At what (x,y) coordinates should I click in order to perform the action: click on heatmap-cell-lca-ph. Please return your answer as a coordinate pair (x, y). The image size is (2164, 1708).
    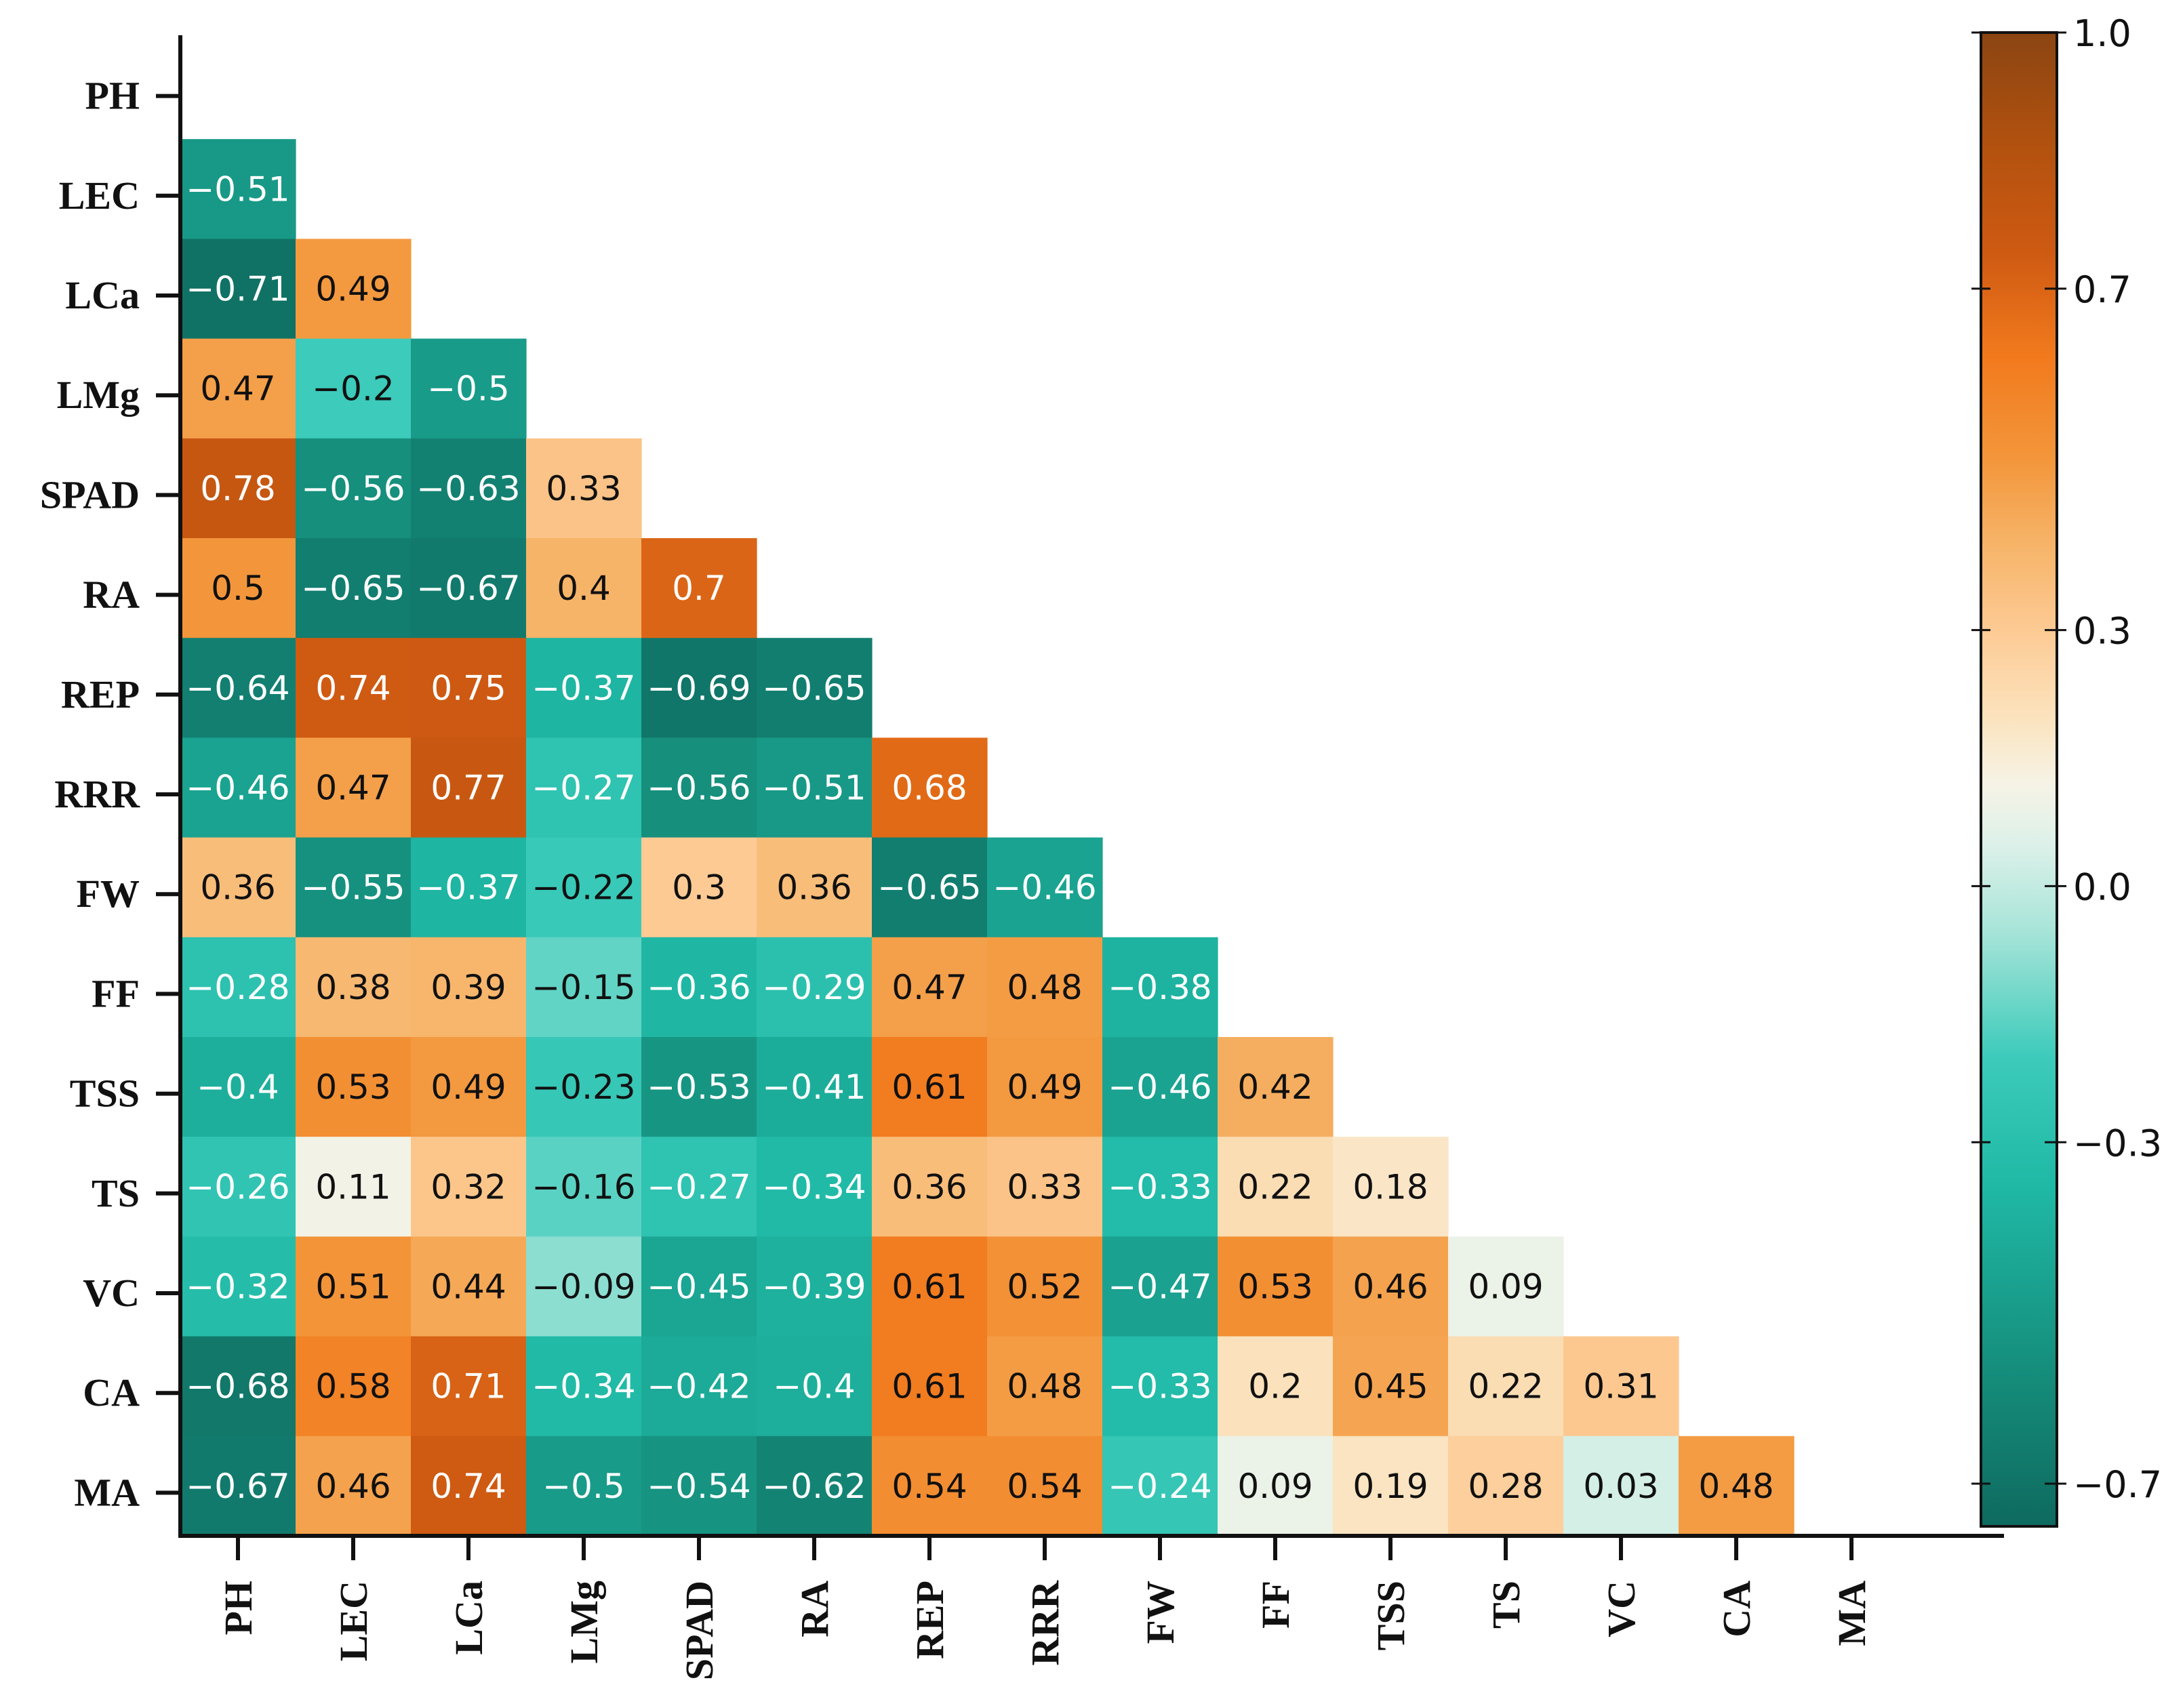
    Looking at the image, I should click on (238, 290).